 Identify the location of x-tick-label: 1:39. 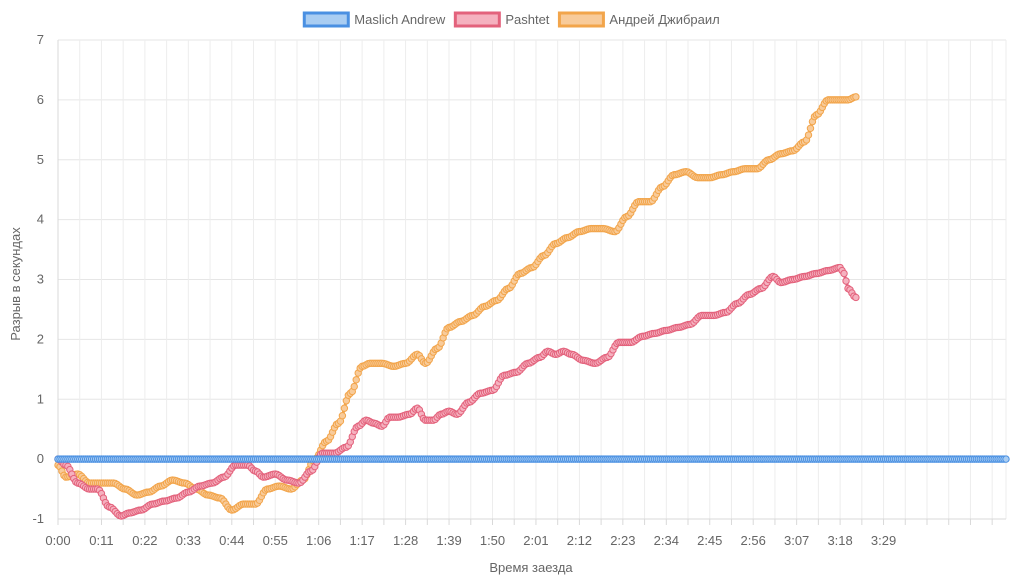
(448, 540).